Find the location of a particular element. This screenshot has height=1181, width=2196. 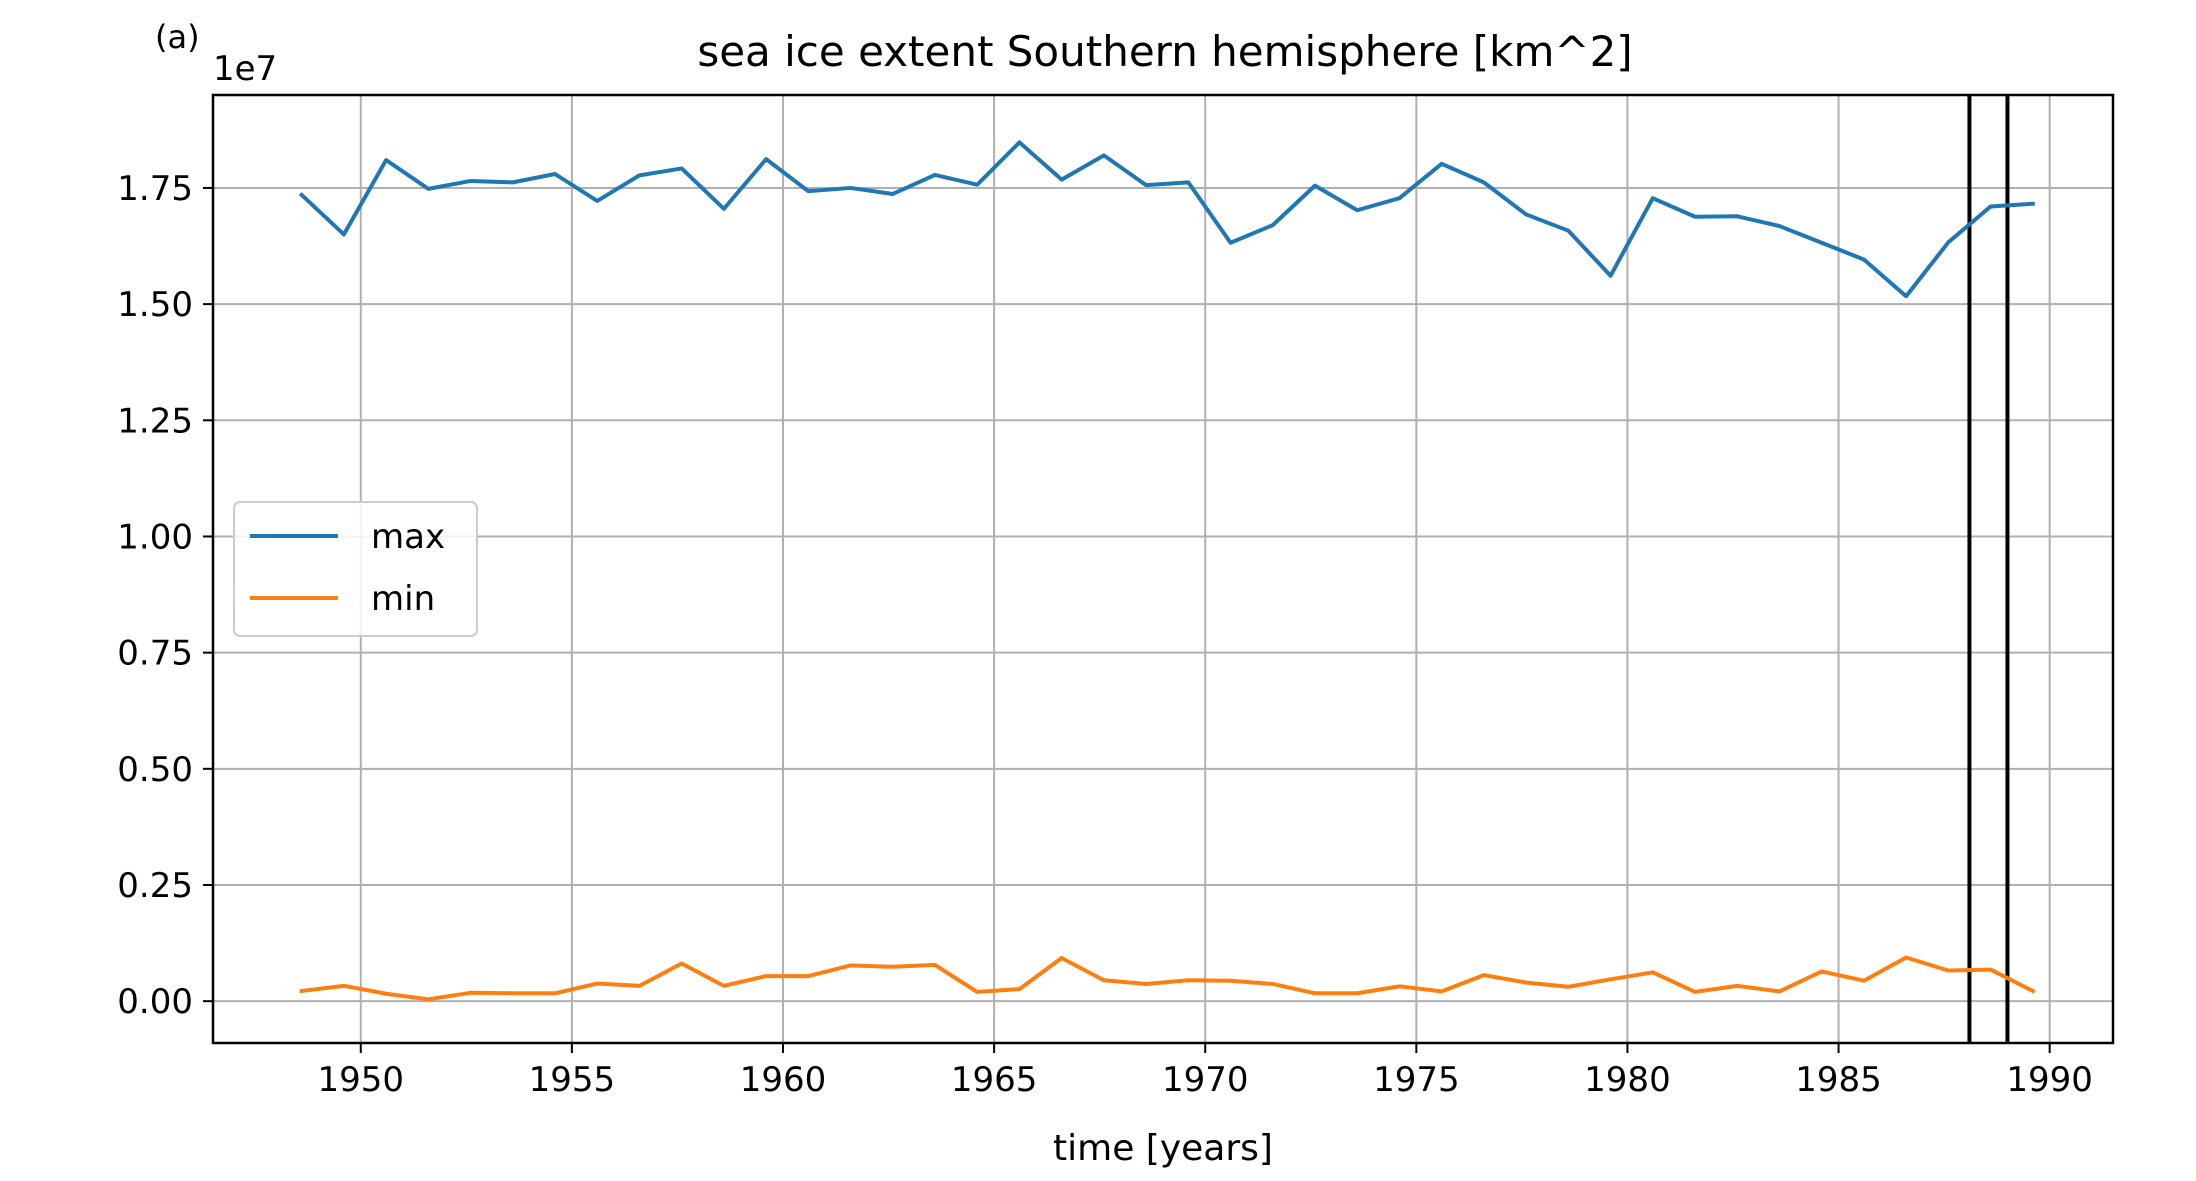

y-tick-label: 0.00 is located at coordinates (155, 1002).